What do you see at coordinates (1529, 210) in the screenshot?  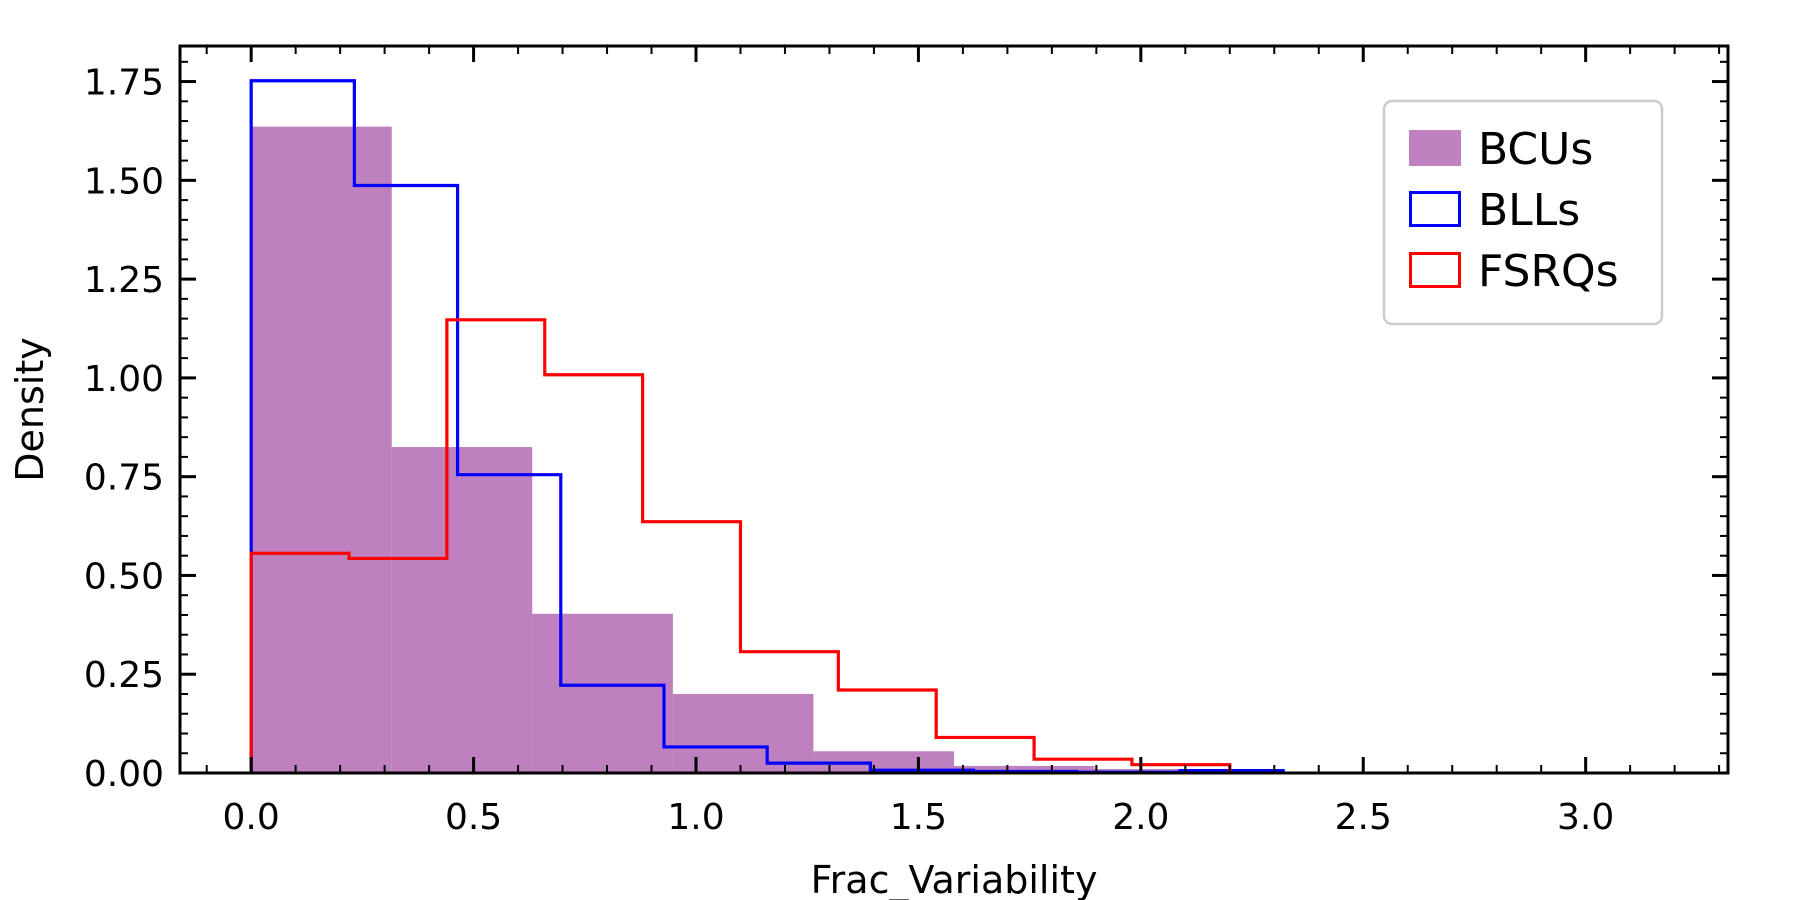 I see `blls-legend-label: BLLs` at bounding box center [1529, 210].